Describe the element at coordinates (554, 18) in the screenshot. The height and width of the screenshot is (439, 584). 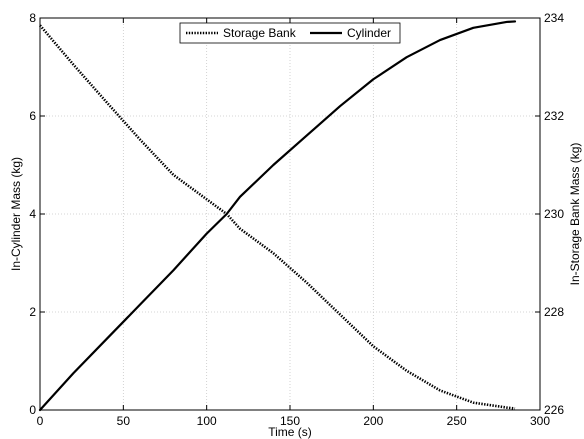
I see `y-right-tick-label: 234` at that location.